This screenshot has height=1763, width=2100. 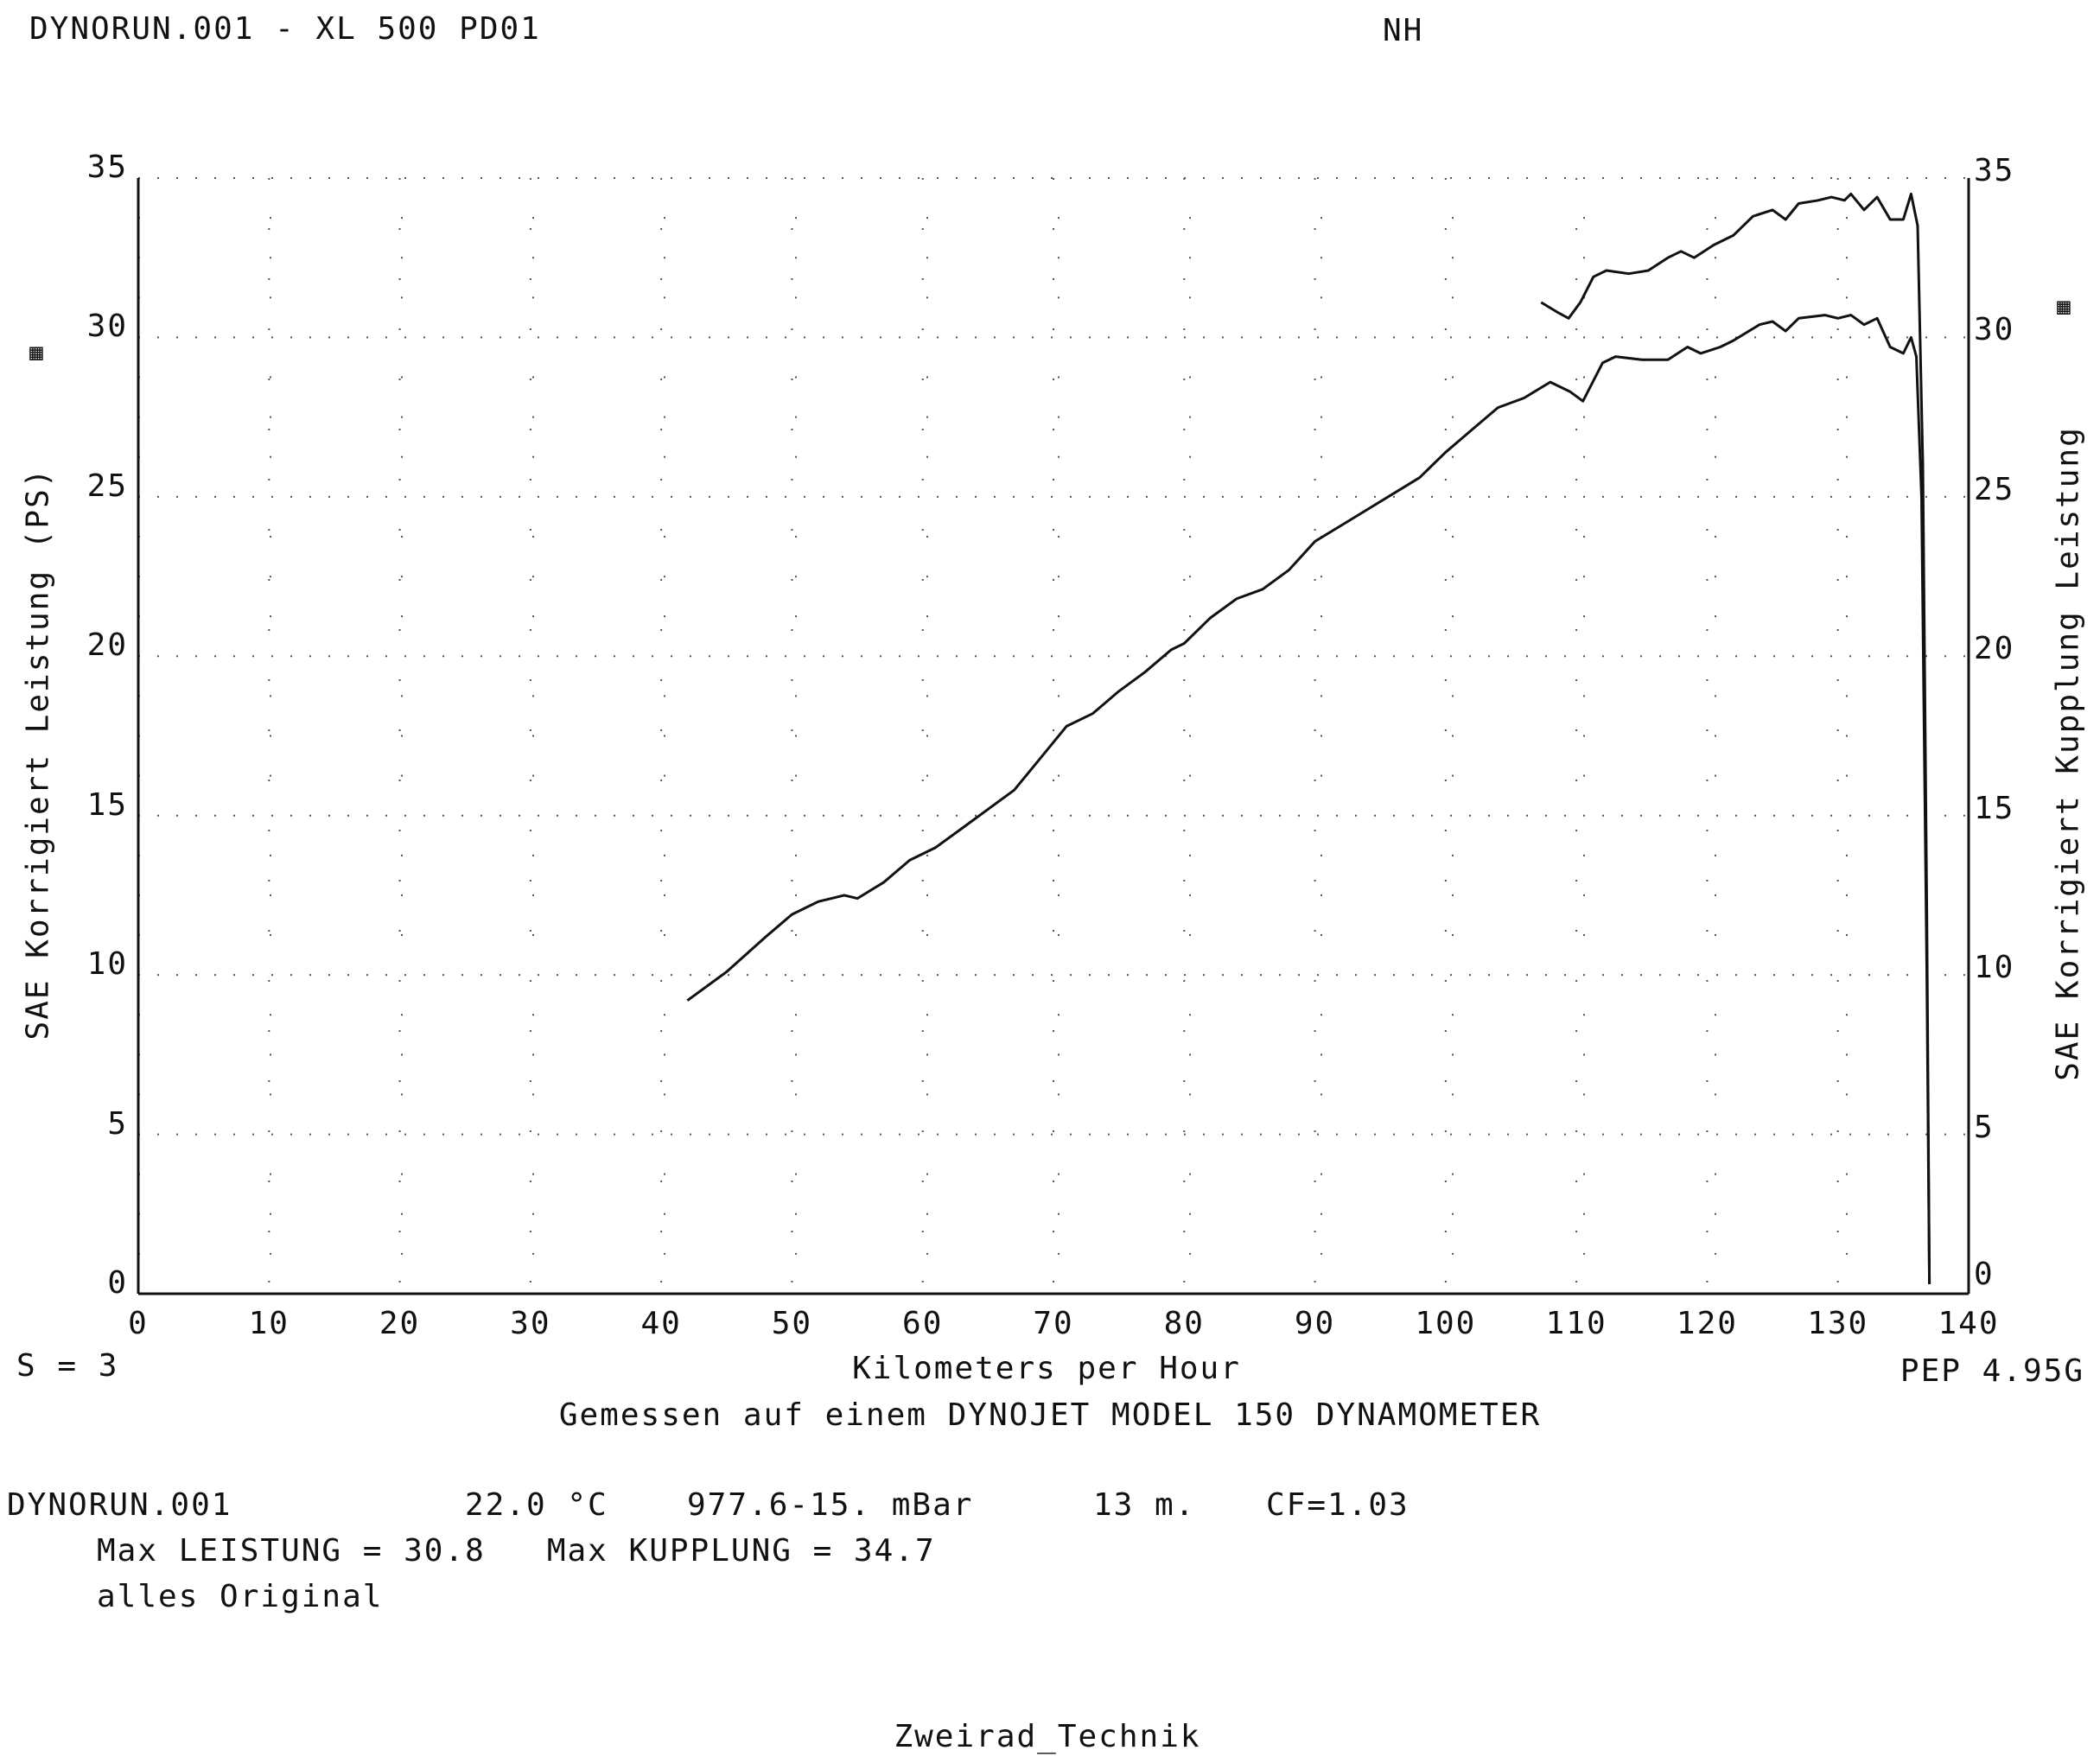 What do you see at coordinates (1994, 330) in the screenshot?
I see `y-tick-label-right: 30` at bounding box center [1994, 330].